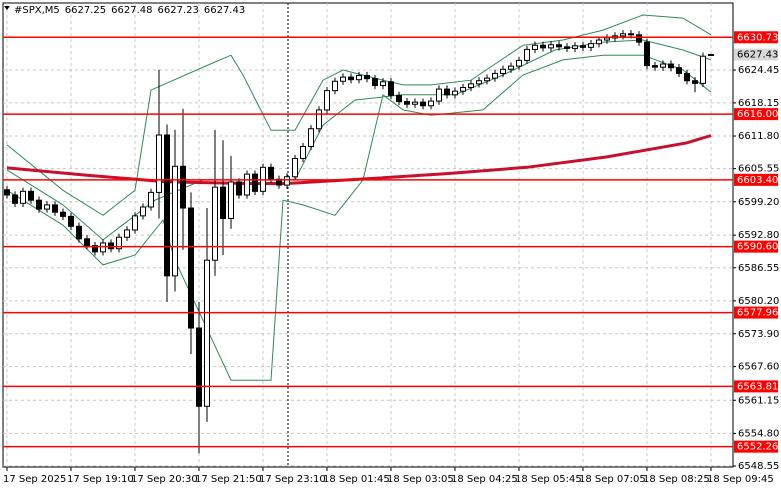 The image size is (781, 489). What do you see at coordinates (548, 479) in the screenshot?
I see `x-tick-label: 18 Sep 05:45` at bounding box center [548, 479].